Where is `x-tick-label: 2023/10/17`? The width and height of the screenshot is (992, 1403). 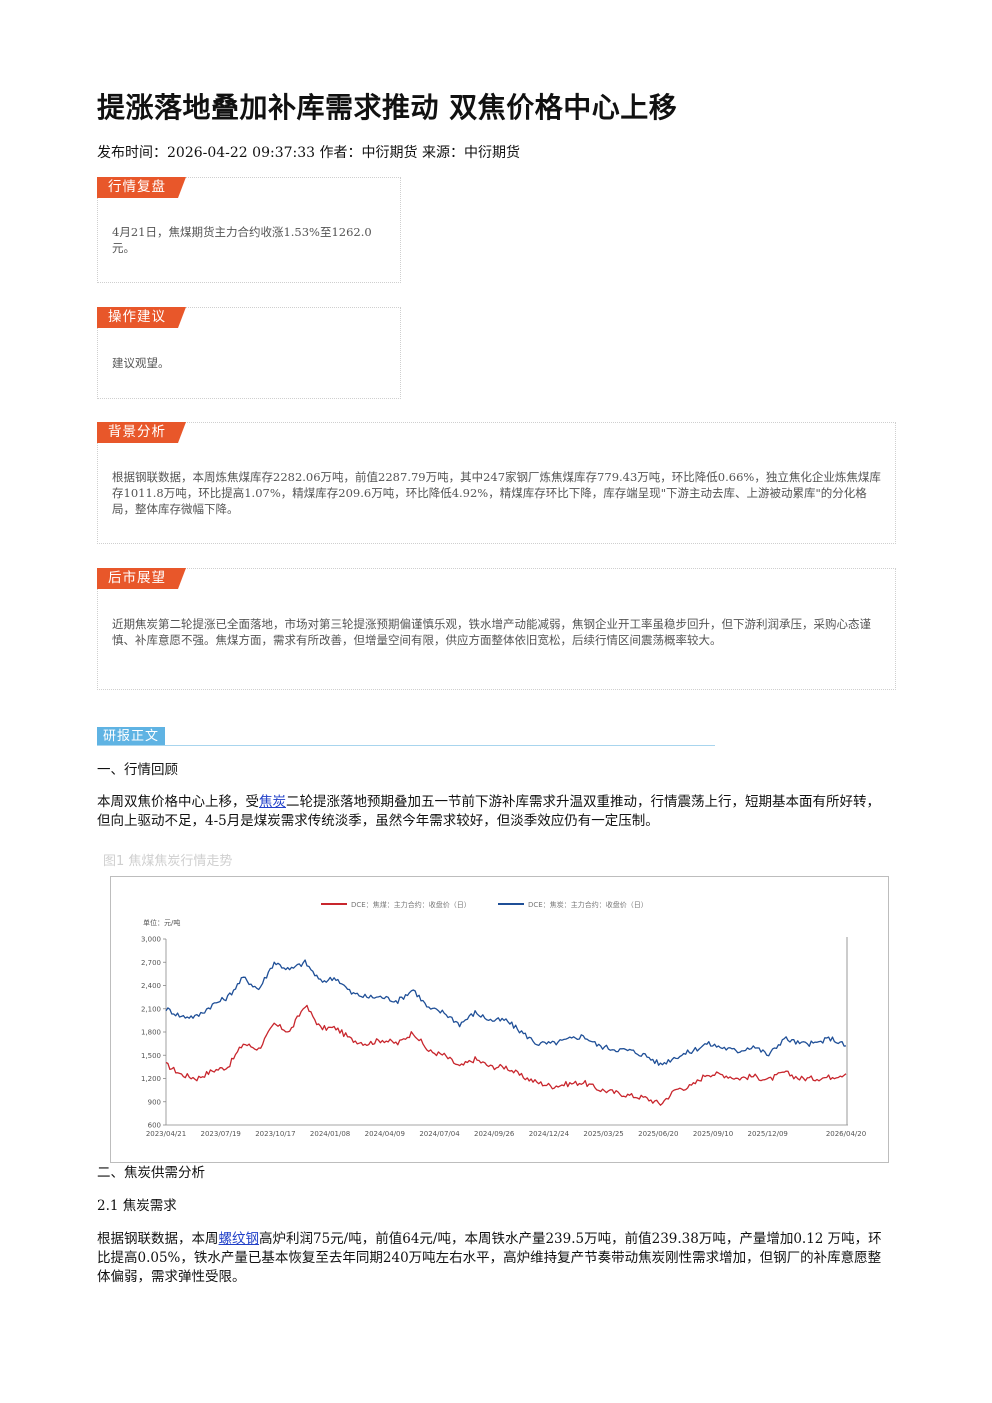 x-tick-label: 2023/10/17 is located at coordinates (275, 1134).